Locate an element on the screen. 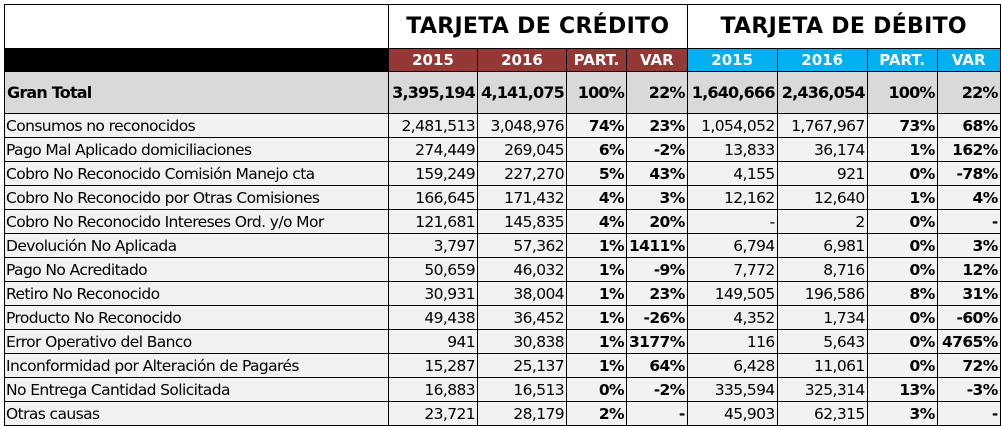  cell-credit-var: 1411% is located at coordinates (657, 245).